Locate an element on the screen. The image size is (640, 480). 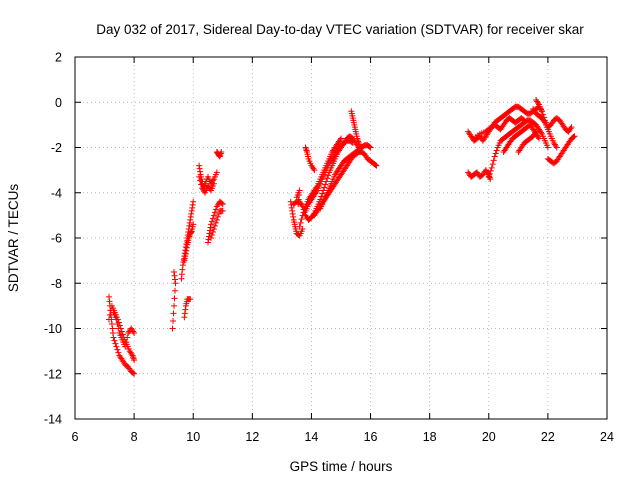
y-tick-label: 2 is located at coordinates (58, 58).